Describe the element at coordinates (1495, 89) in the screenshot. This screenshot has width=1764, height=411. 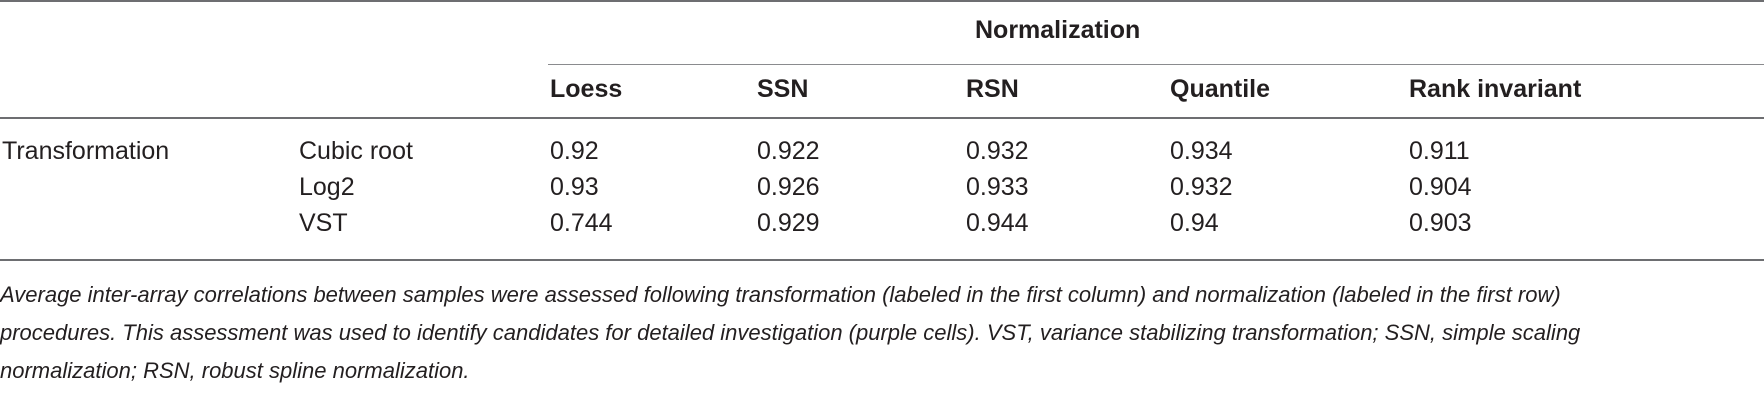
I see `column-header-rank-invariant: Rank invariant` at that location.